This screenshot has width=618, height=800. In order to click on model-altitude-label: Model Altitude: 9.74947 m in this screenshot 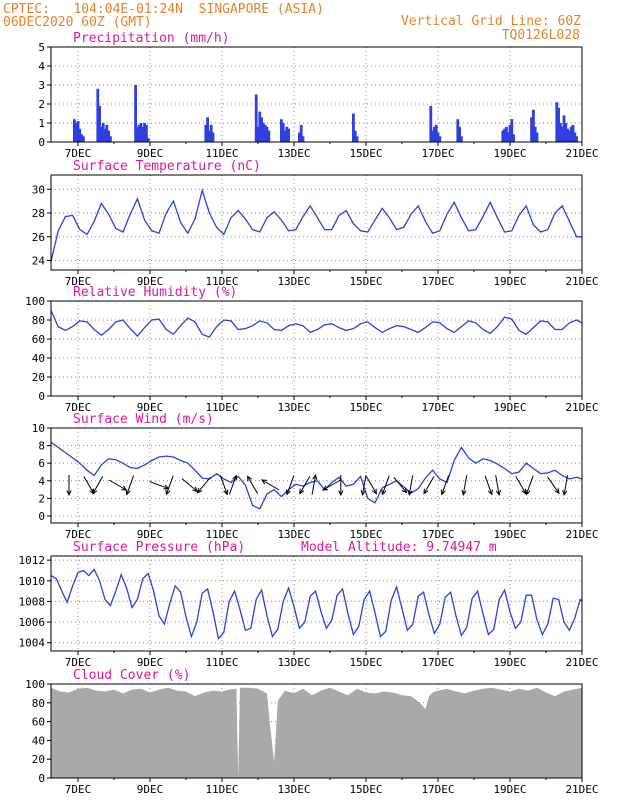, I will do `click(399, 547)`.